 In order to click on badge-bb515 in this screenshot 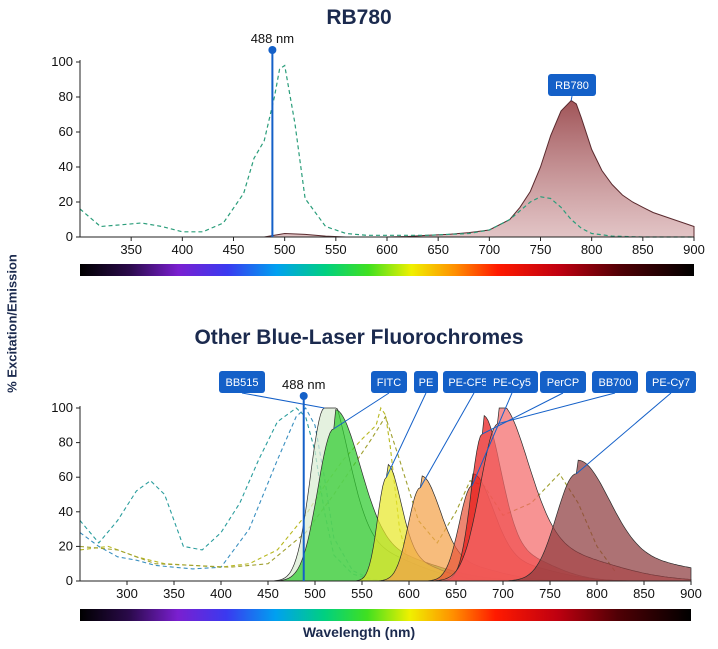, I will do `click(242, 382)`.